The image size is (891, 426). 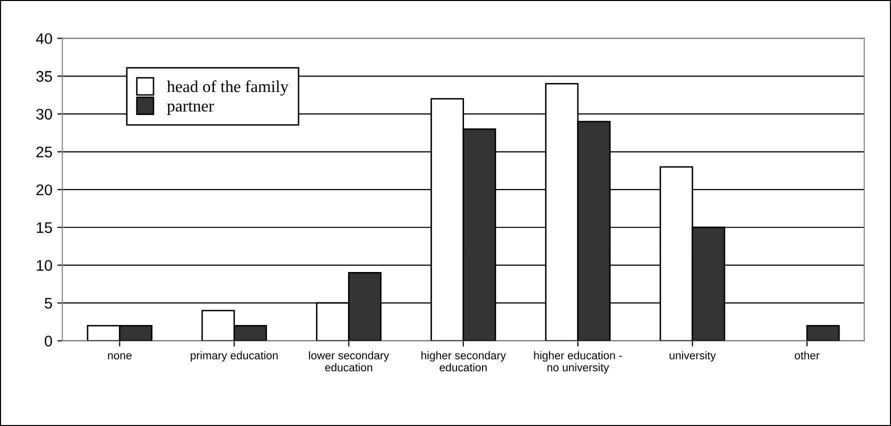 I want to click on legend-label: partner, so click(x=190, y=108).